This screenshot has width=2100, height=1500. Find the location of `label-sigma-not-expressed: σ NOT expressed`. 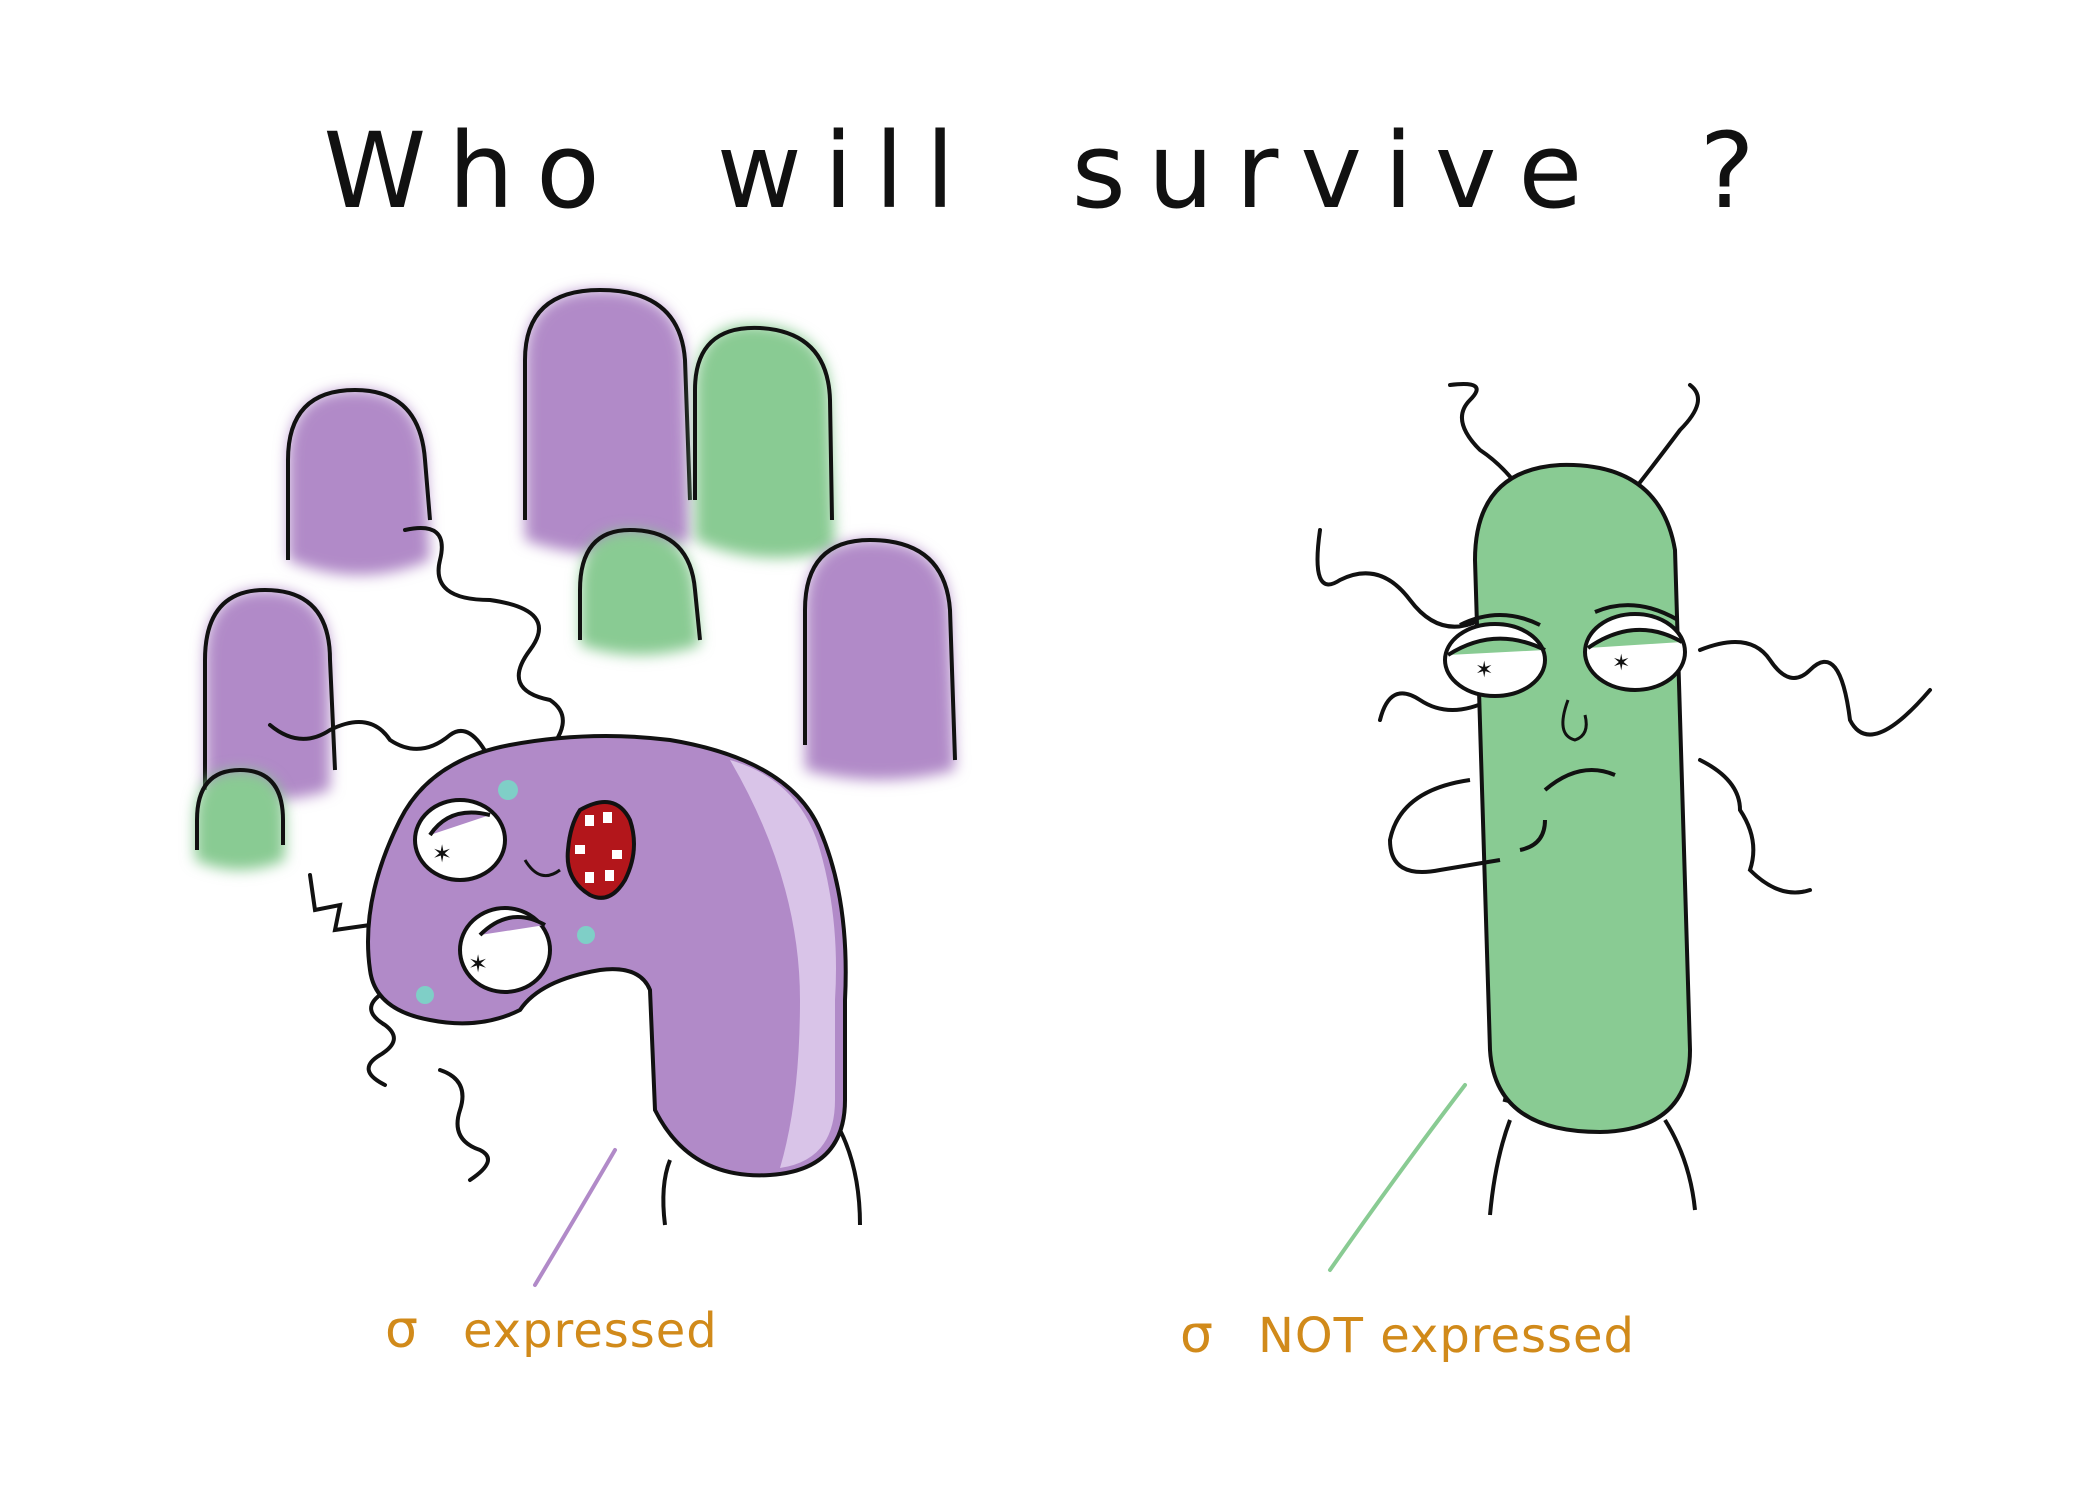

label-sigma-not-expressed: σ NOT expressed is located at coordinates (1407, 1335).